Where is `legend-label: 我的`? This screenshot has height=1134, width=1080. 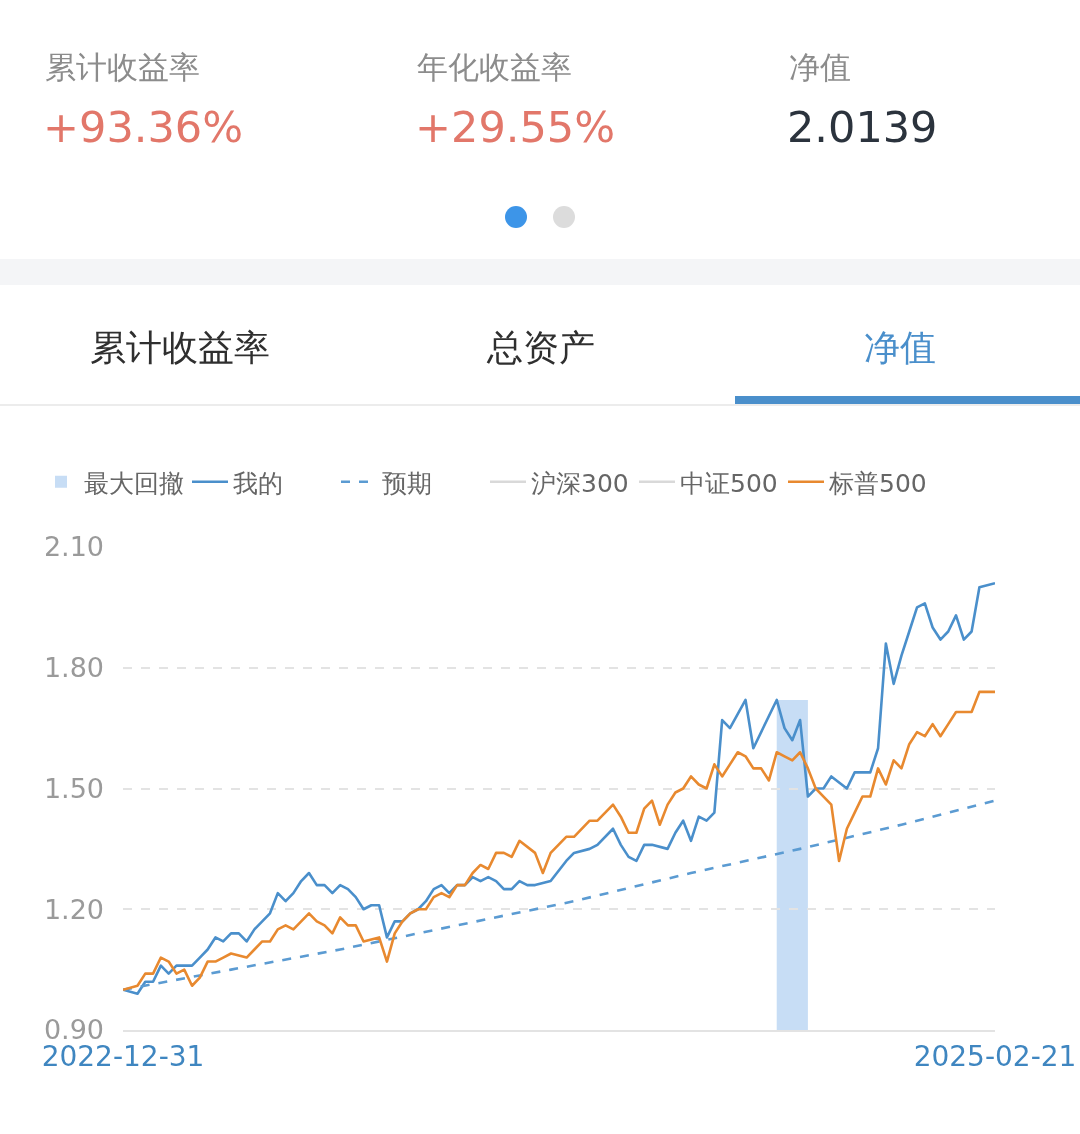 legend-label: 我的 is located at coordinates (258, 483).